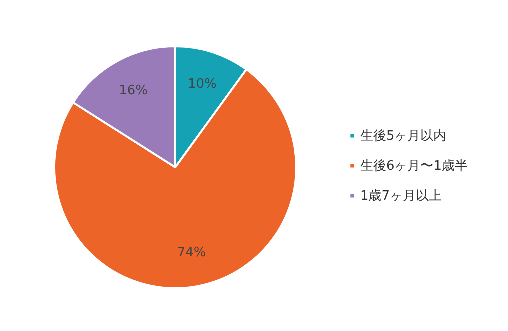 Image resolution: width=508 pixels, height=331 pixels. I want to click on data-label: 74%, so click(191, 253).